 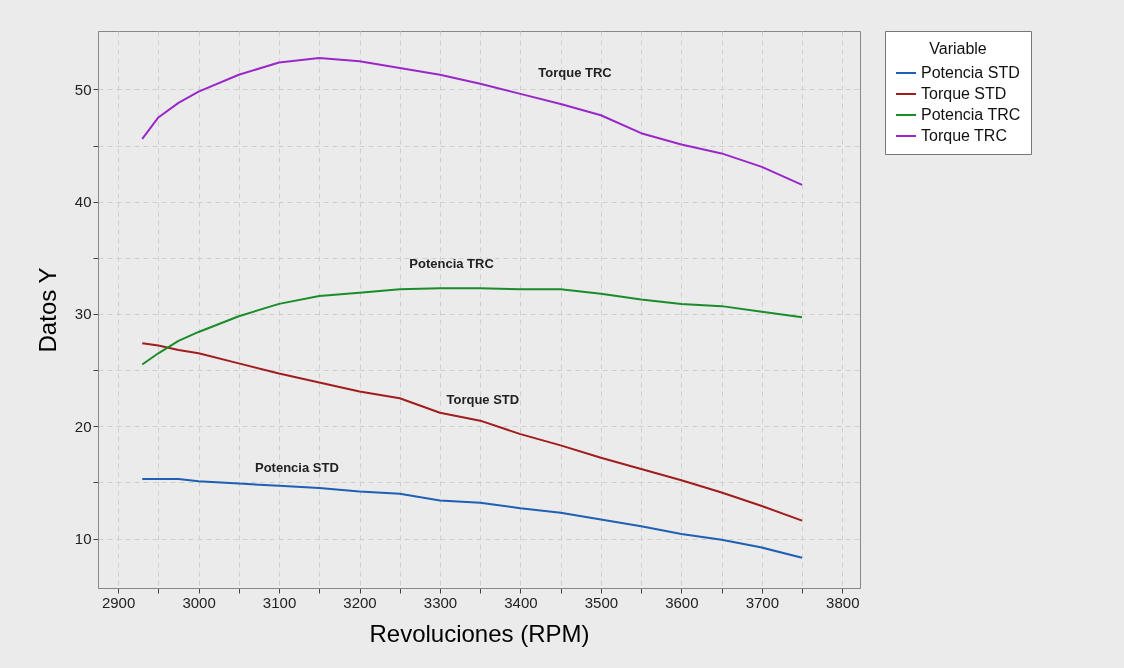 What do you see at coordinates (452, 264) in the screenshot?
I see `annotation: Potencia TRC` at bounding box center [452, 264].